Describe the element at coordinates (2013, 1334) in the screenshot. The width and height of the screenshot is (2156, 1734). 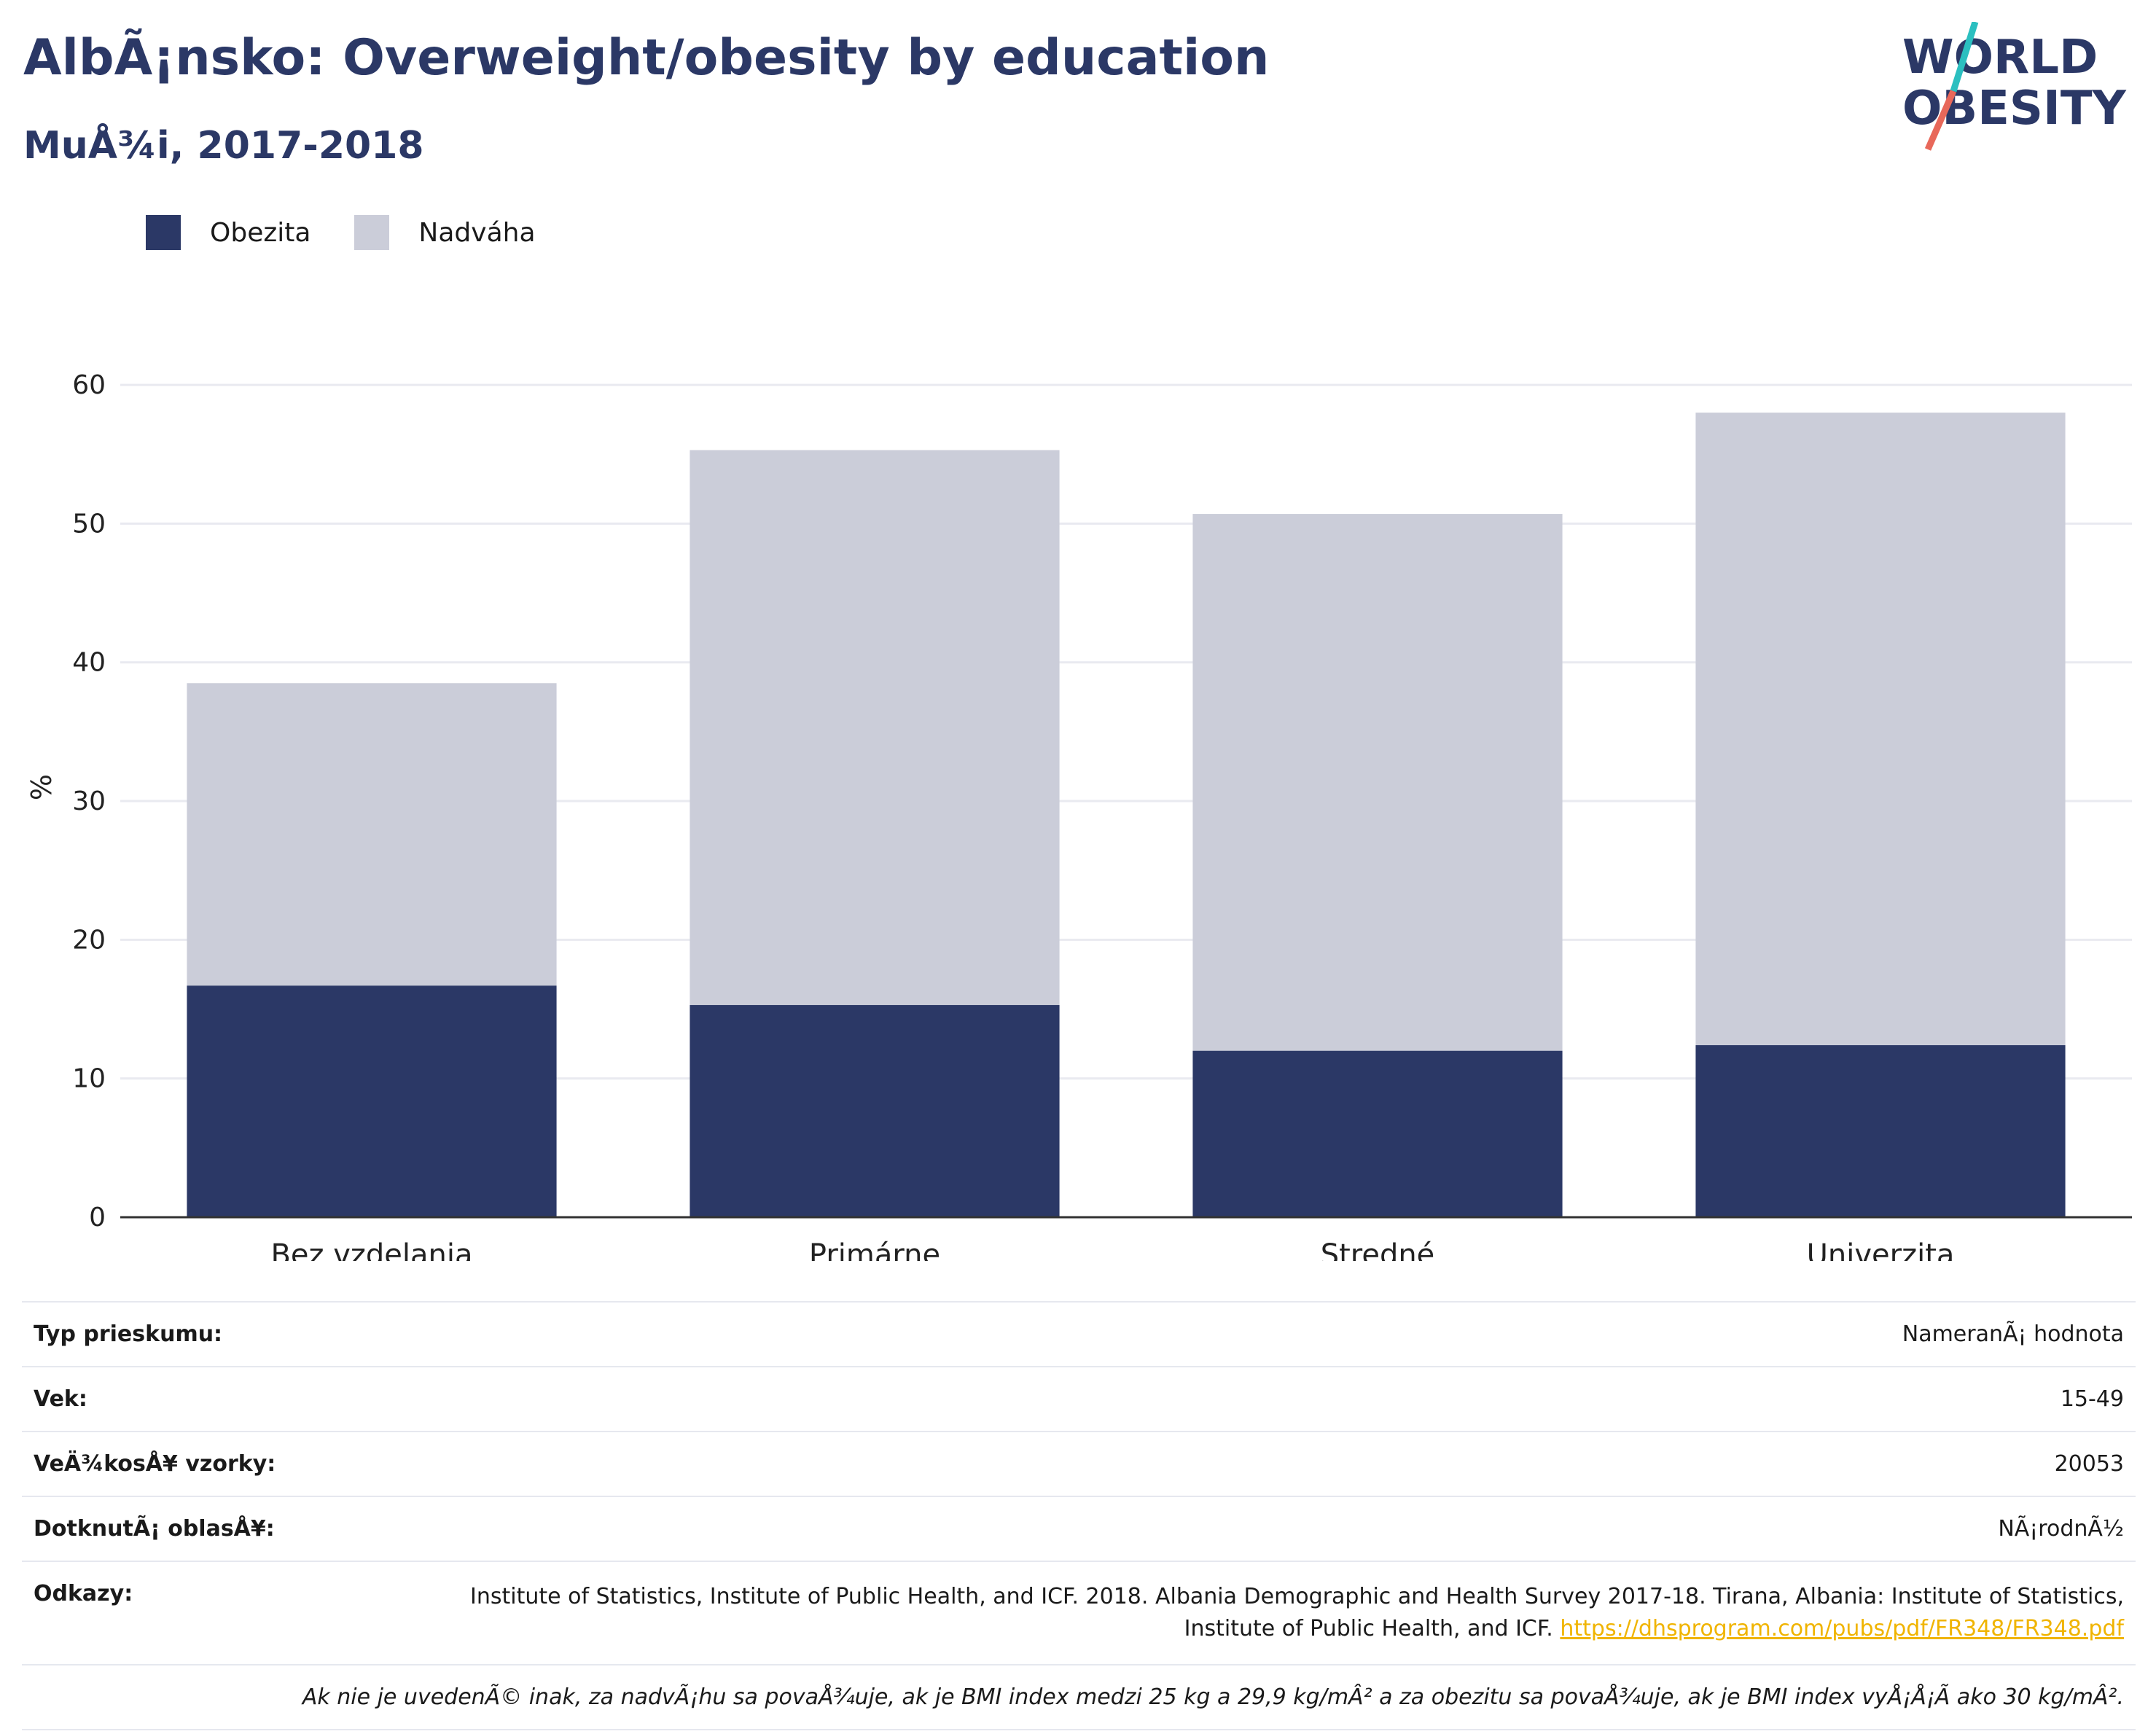
I see `survey-type-value: NameranÃ¡ hodnota` at that location.